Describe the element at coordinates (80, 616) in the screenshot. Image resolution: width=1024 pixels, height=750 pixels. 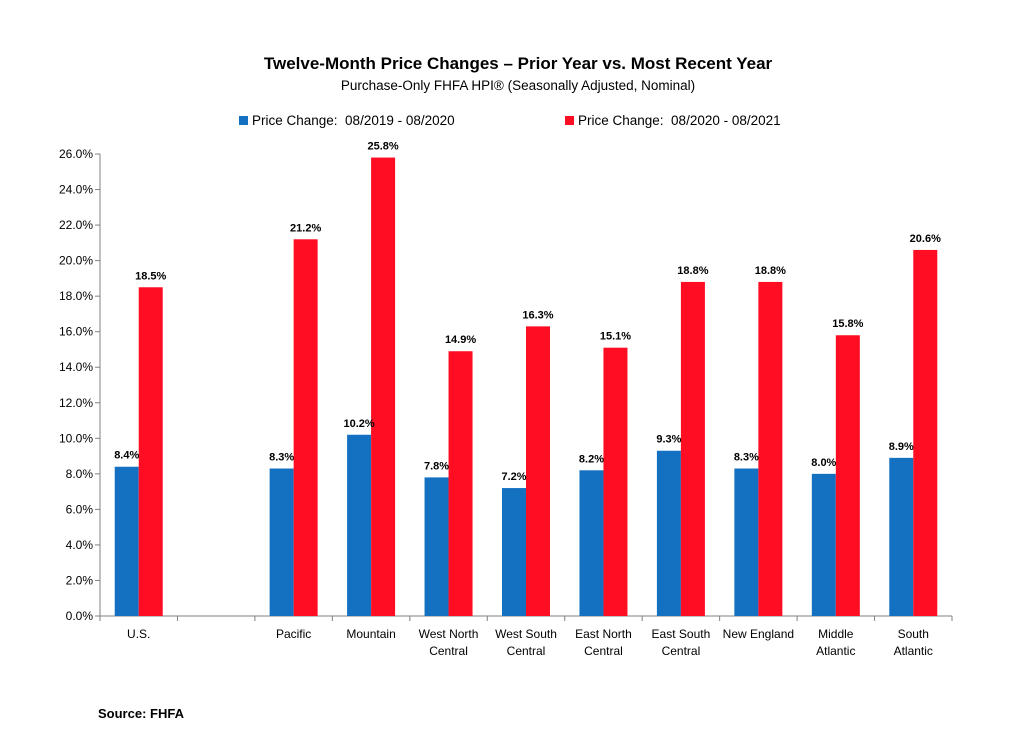
I see `y-tick-label: 0.0%` at that location.